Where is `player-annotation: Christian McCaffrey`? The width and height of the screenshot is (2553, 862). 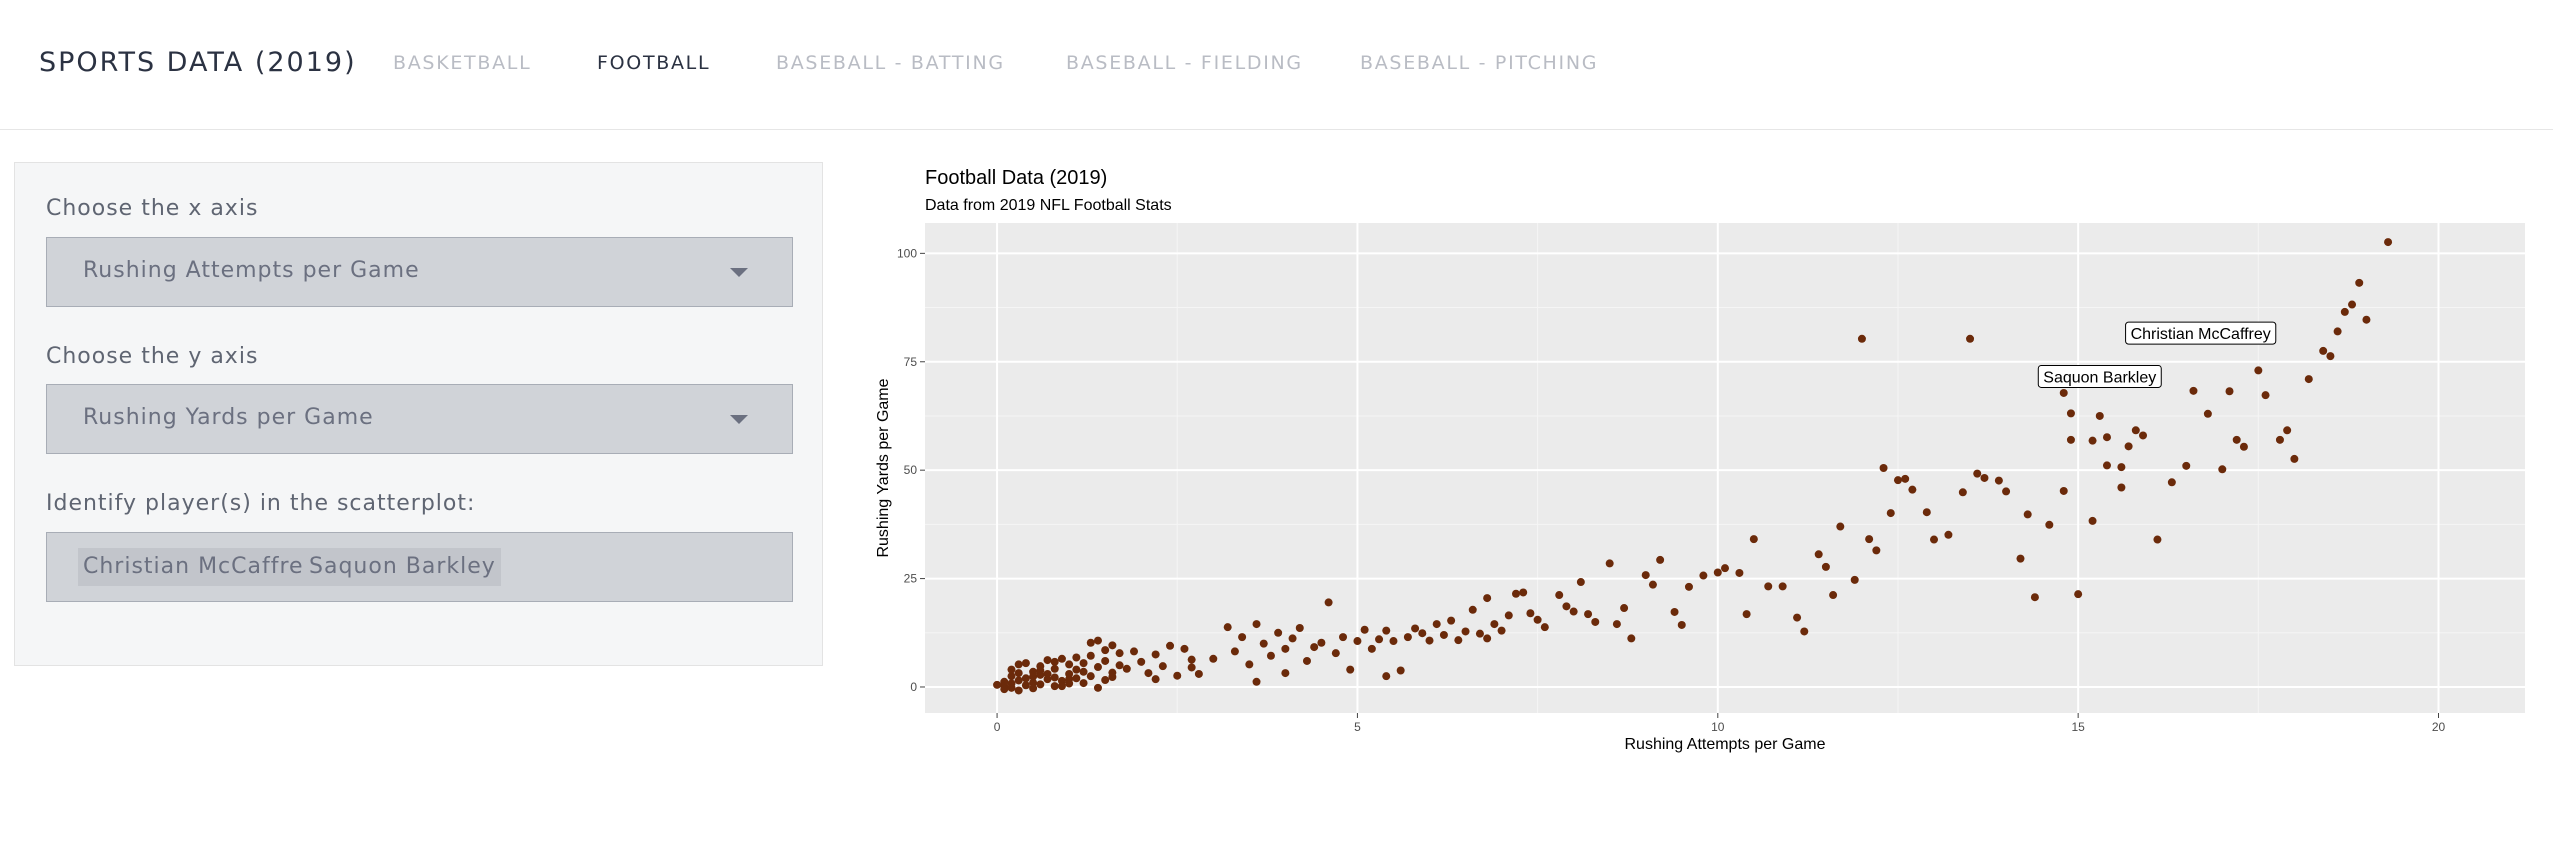 player-annotation: Christian McCaffrey is located at coordinates (2201, 333).